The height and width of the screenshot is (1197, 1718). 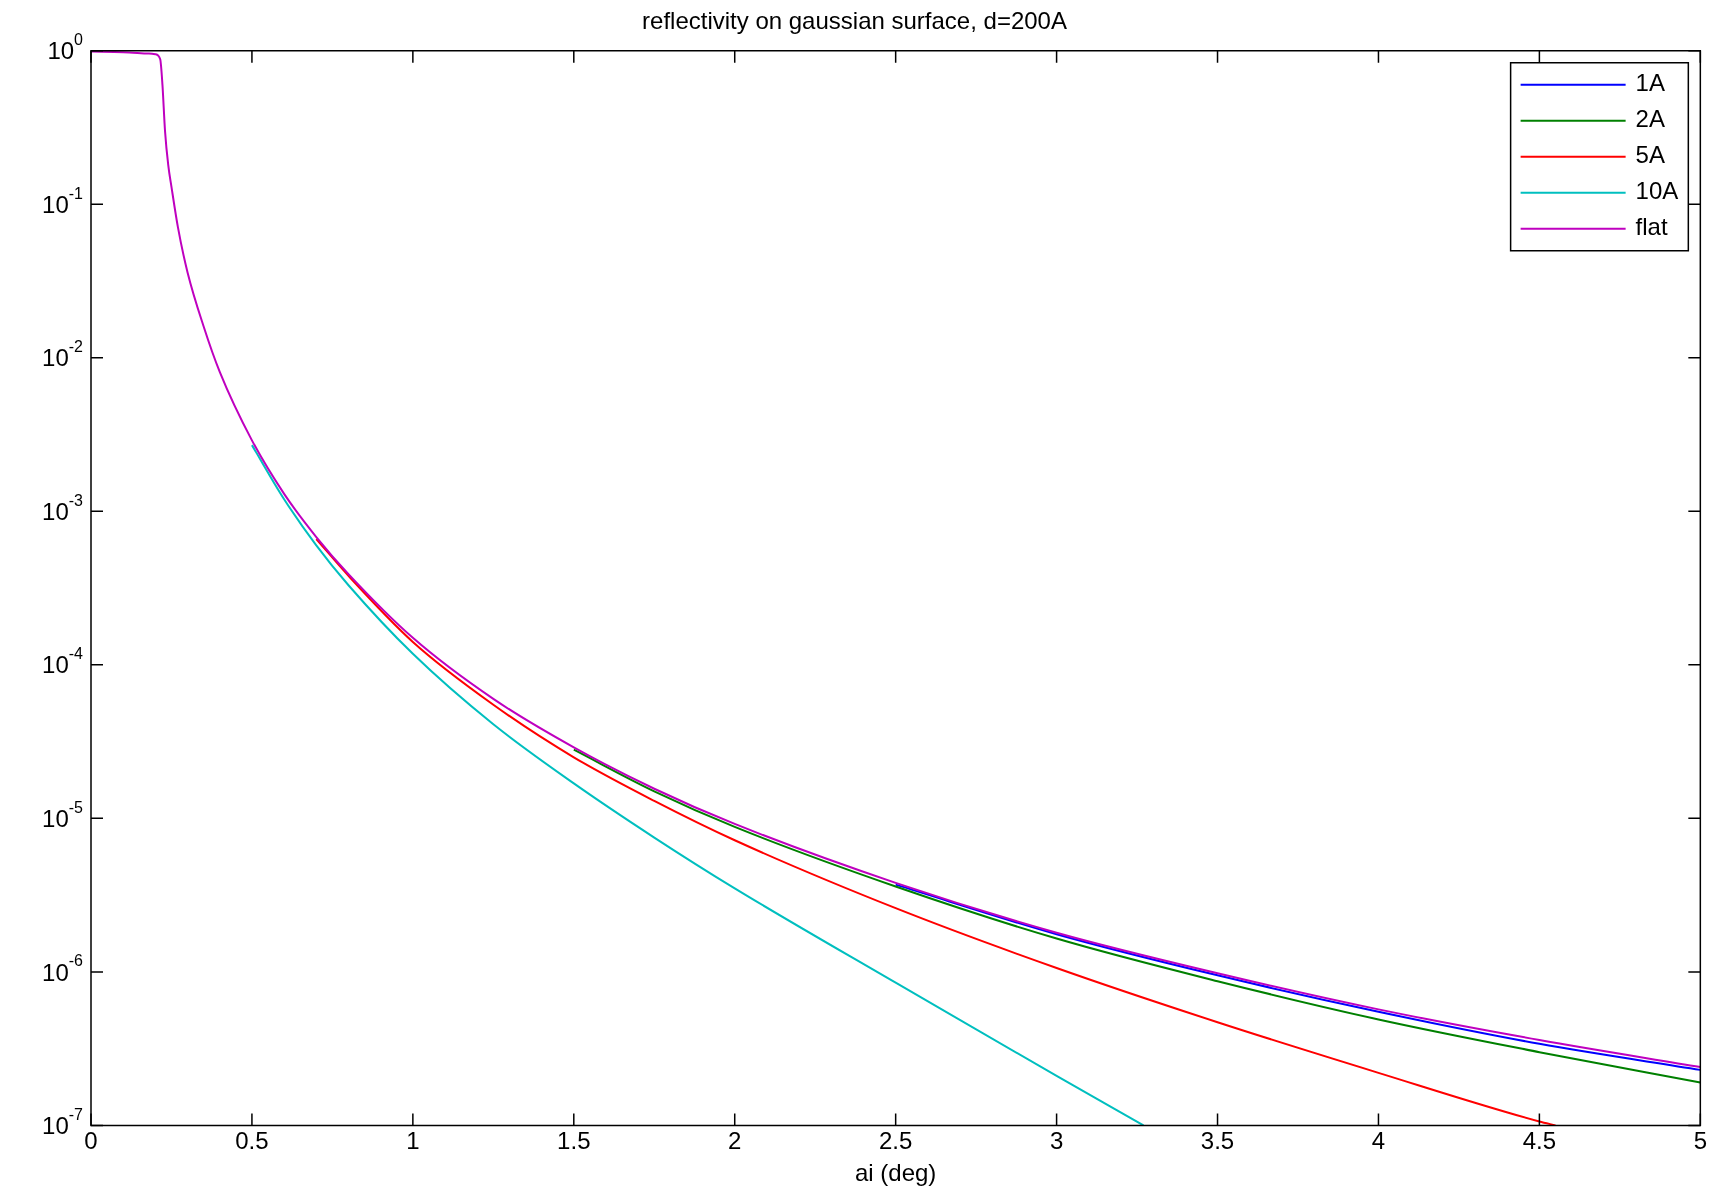 I want to click on x-tick-label: 3.5, so click(x=1217, y=1141).